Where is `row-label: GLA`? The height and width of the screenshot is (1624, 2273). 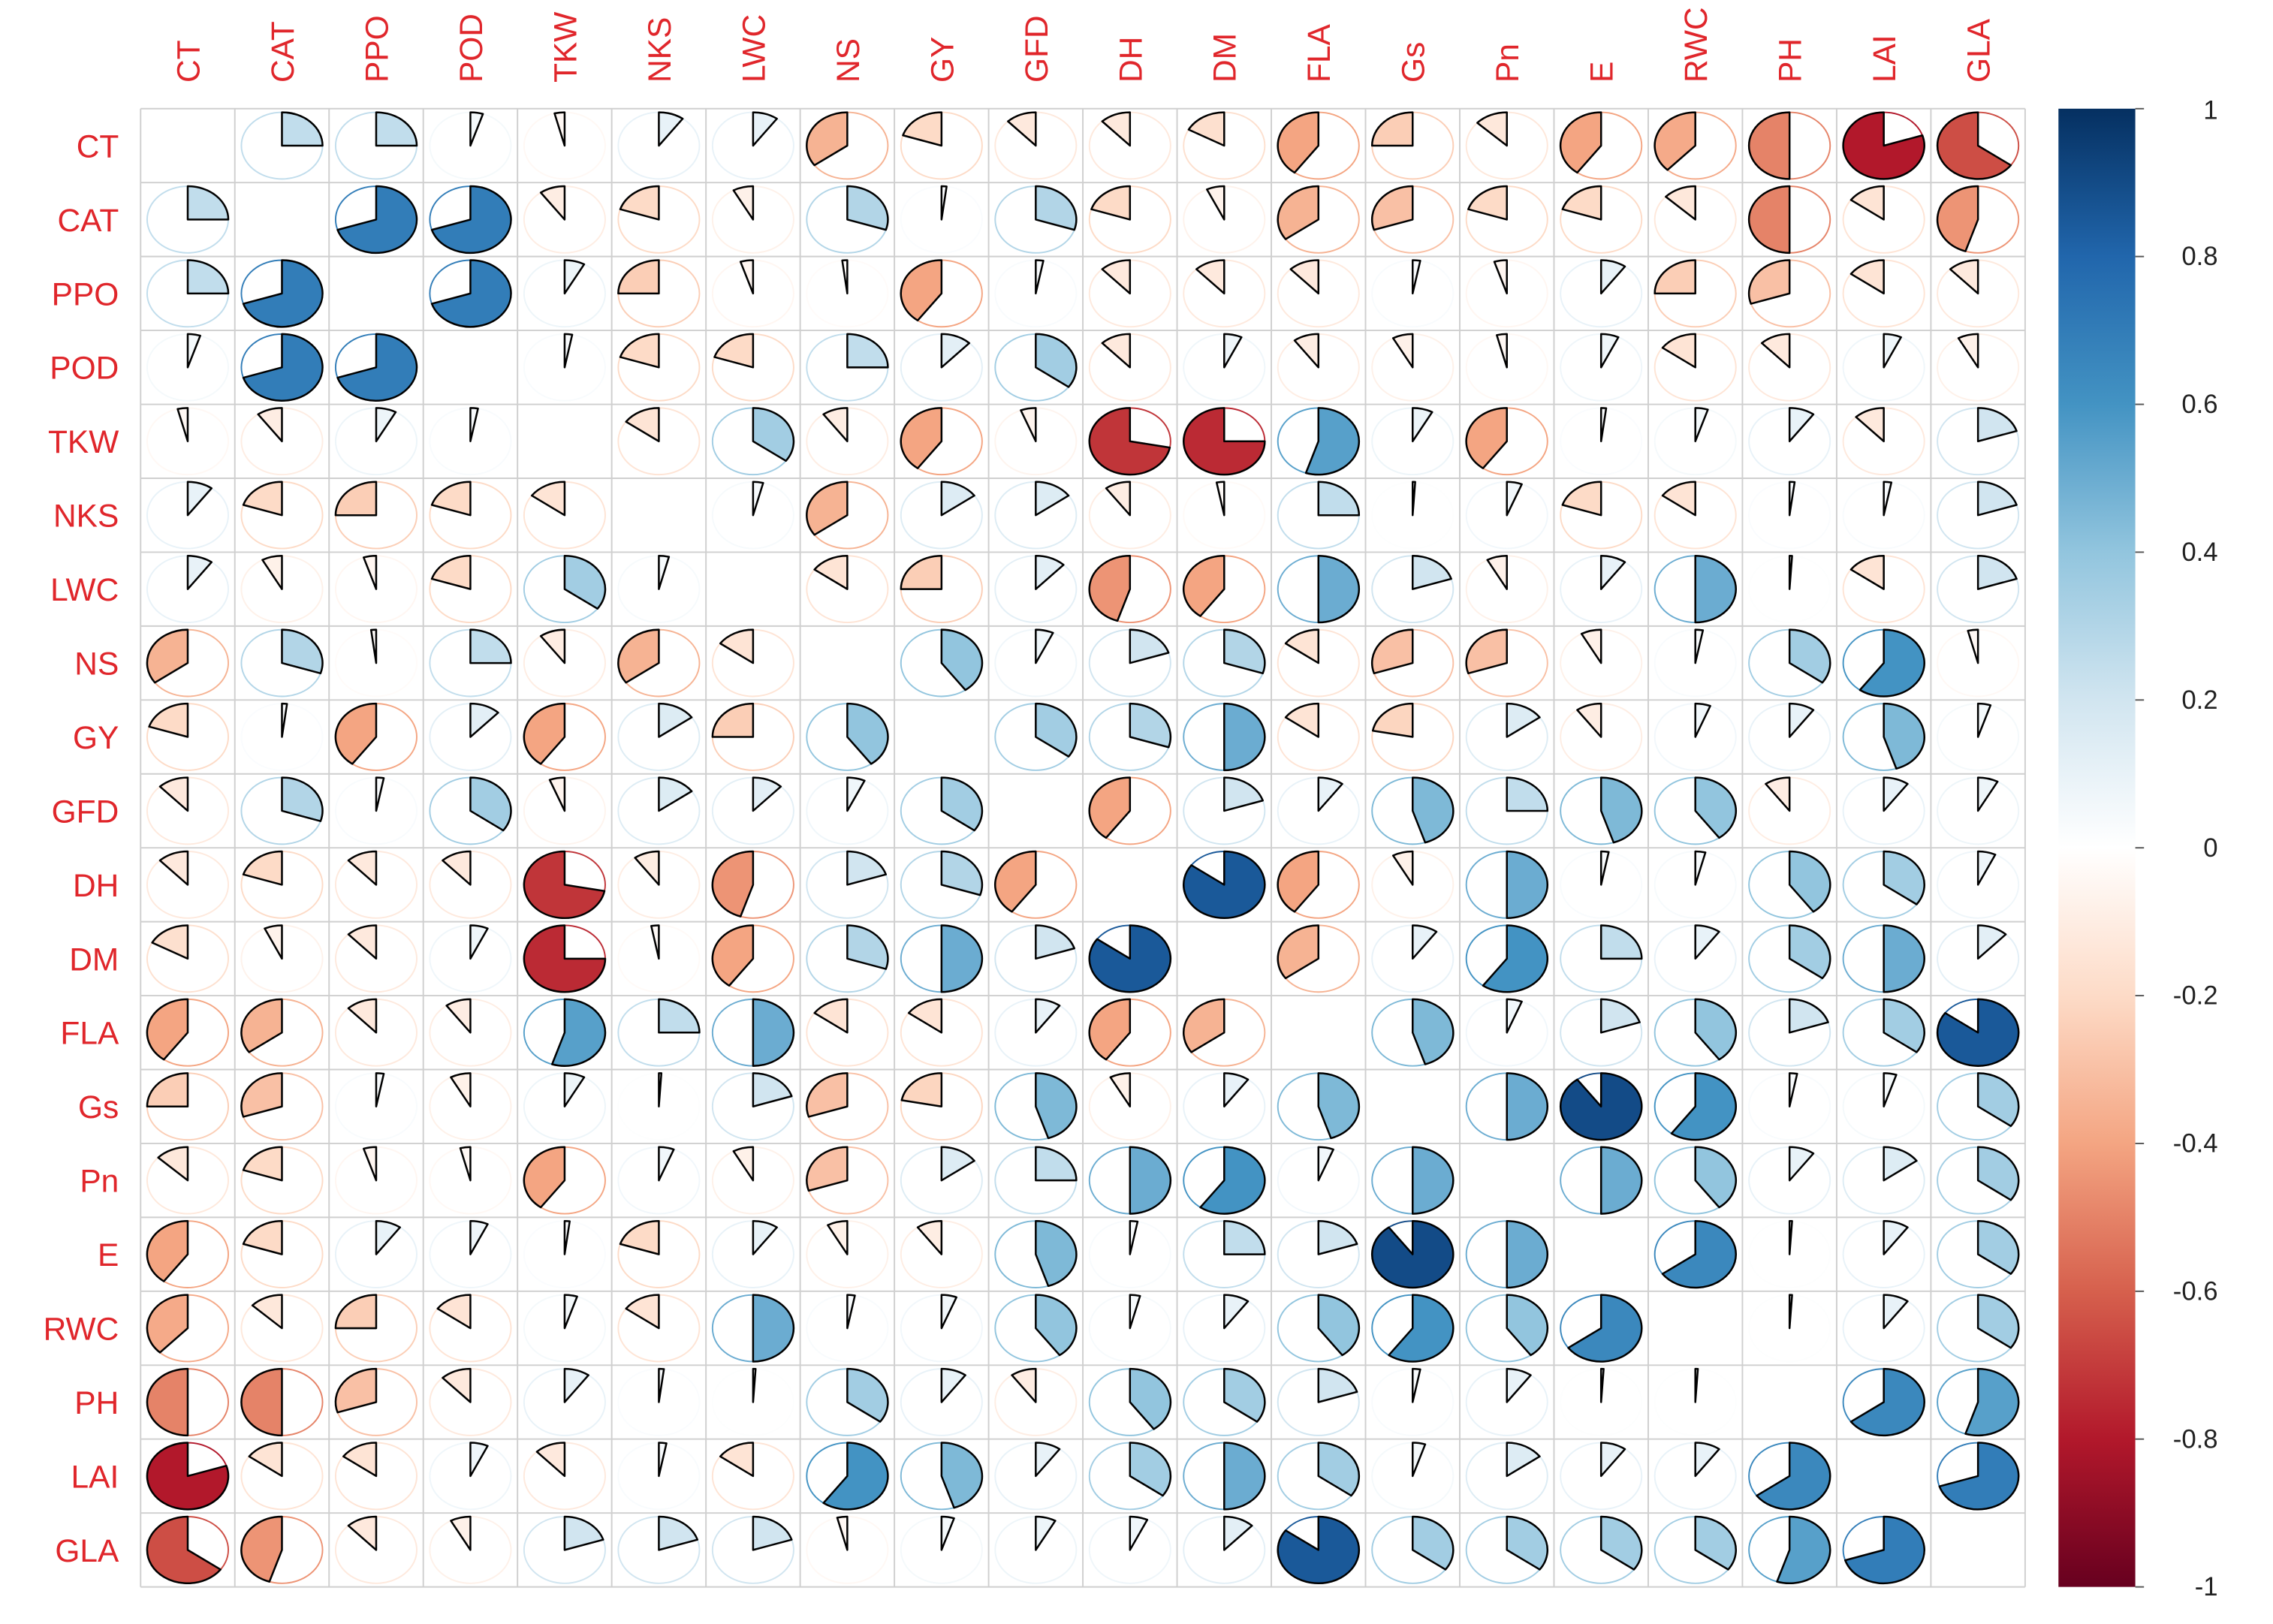
row-label: GLA is located at coordinates (87, 1550).